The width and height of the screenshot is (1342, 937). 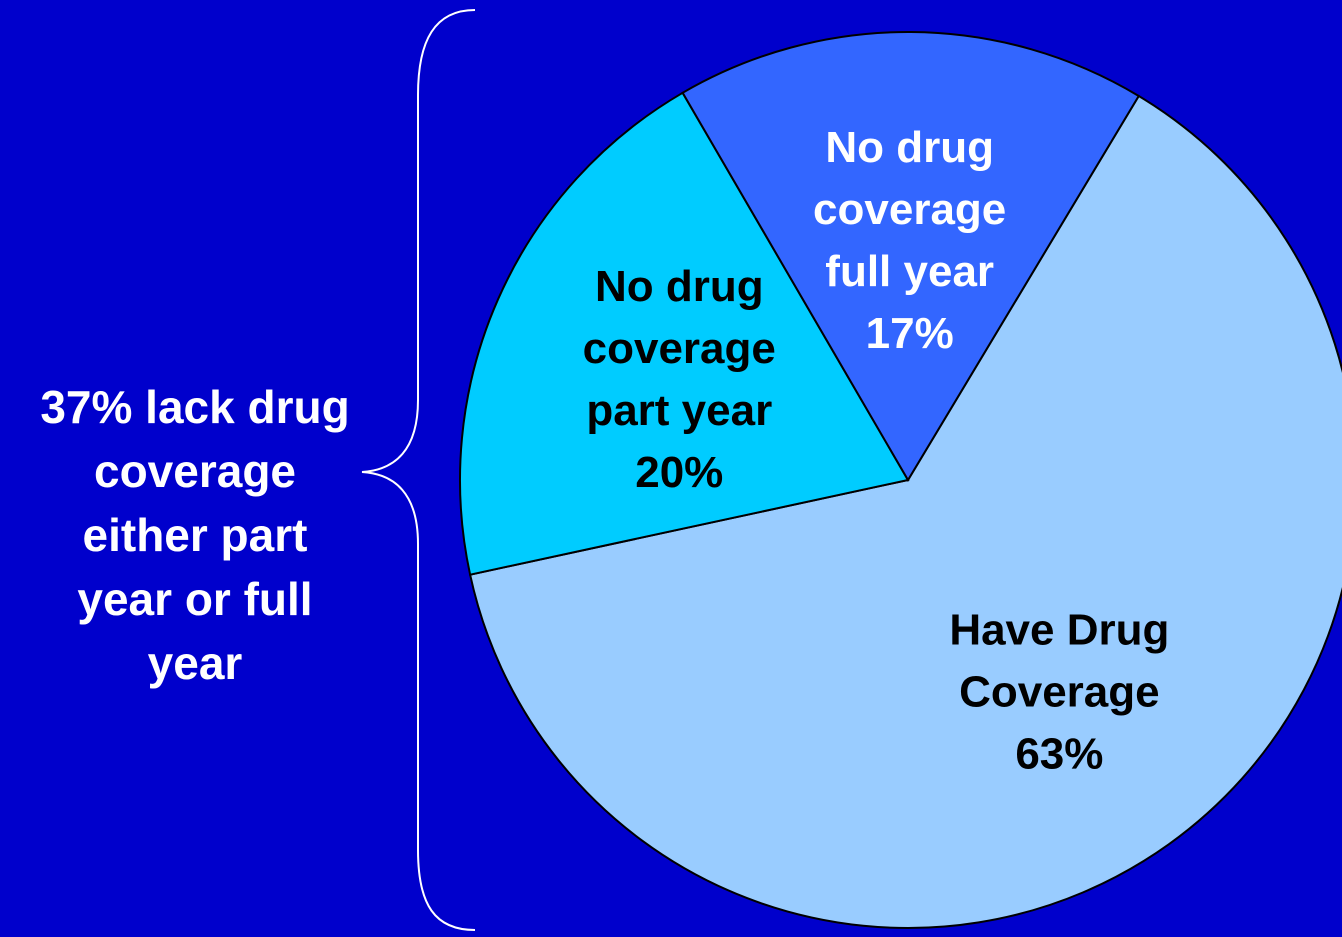 I want to click on pie-slice-label-line: part year, so click(x=679, y=410).